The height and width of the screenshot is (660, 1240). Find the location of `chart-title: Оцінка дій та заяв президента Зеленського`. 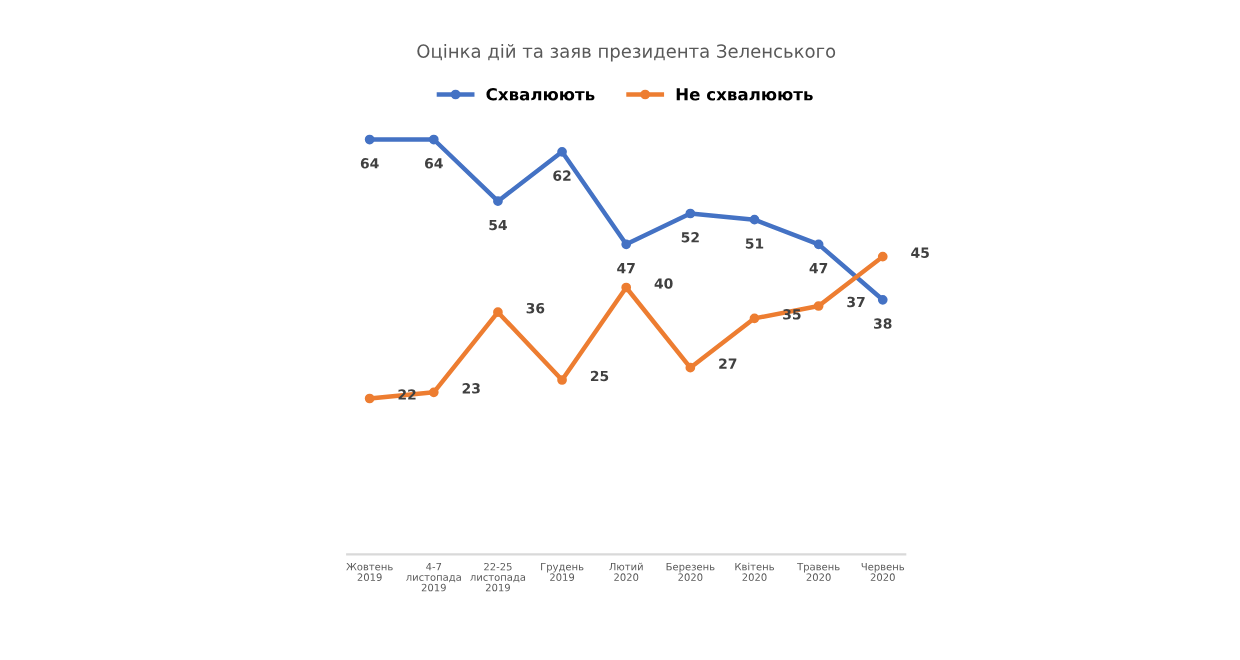

chart-title: Оцінка дій та заяв президента Зеленського is located at coordinates (626, 52).